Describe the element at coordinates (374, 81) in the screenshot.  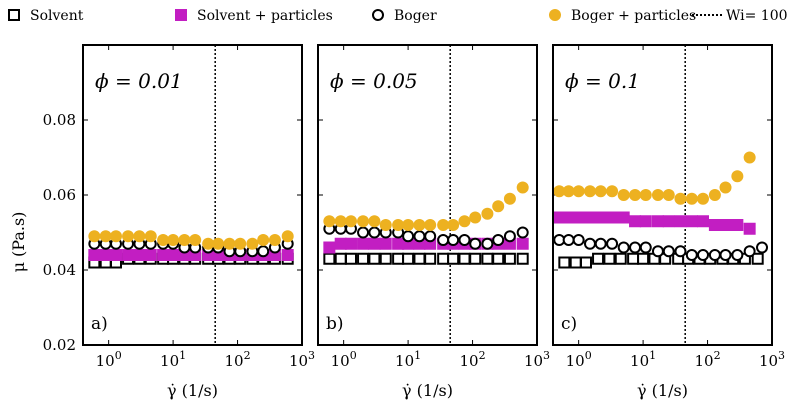
I see `phi-annotation: ϕ = 0.05` at that location.